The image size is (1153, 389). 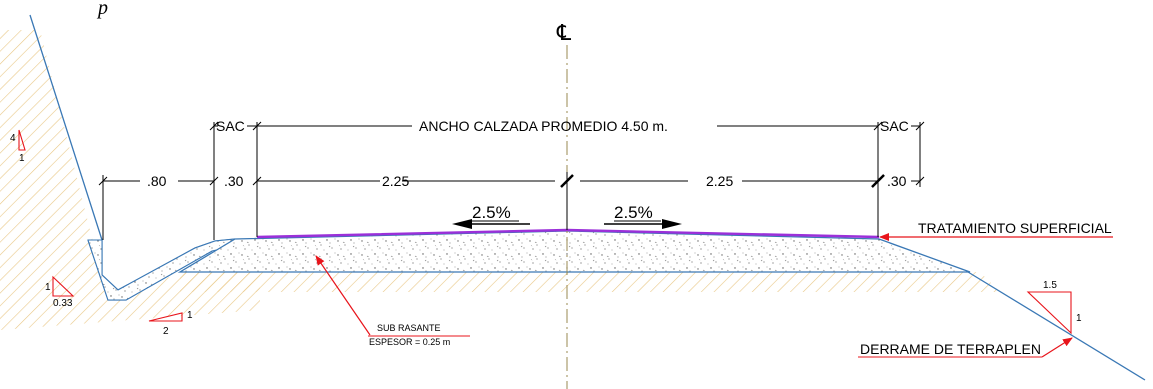 I want to click on right-shoulder-tick, so click(x=878, y=181).